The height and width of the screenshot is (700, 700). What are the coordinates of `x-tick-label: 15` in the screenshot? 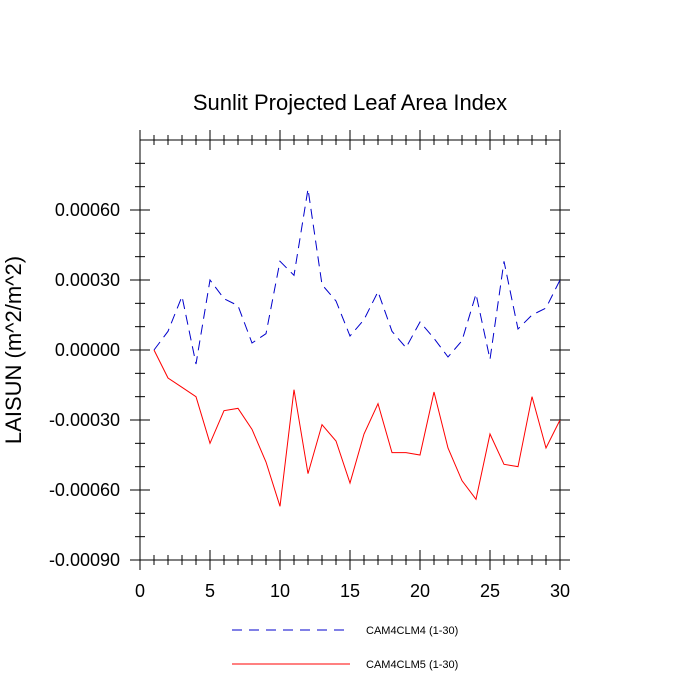 It's located at (350, 591).